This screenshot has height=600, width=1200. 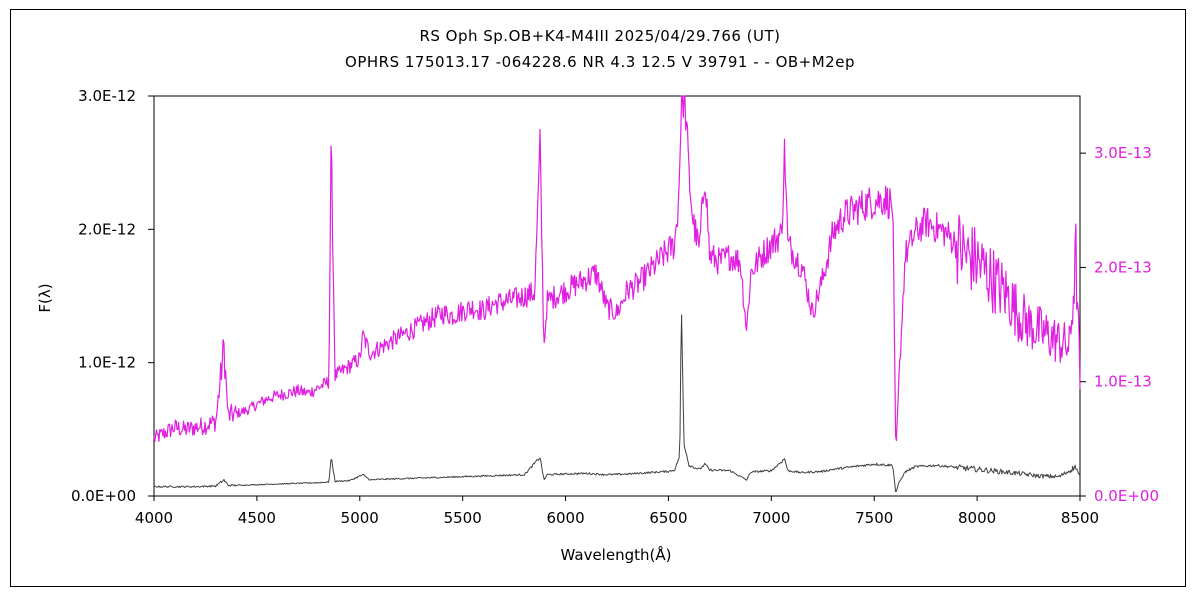 What do you see at coordinates (977, 518) in the screenshot?
I see `x-tick-label: 8000` at bounding box center [977, 518].